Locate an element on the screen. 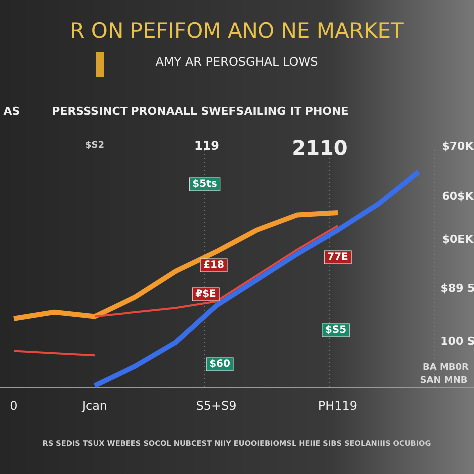 This screenshot has width=474, height=474. annotation: $60 is located at coordinates (220, 364).